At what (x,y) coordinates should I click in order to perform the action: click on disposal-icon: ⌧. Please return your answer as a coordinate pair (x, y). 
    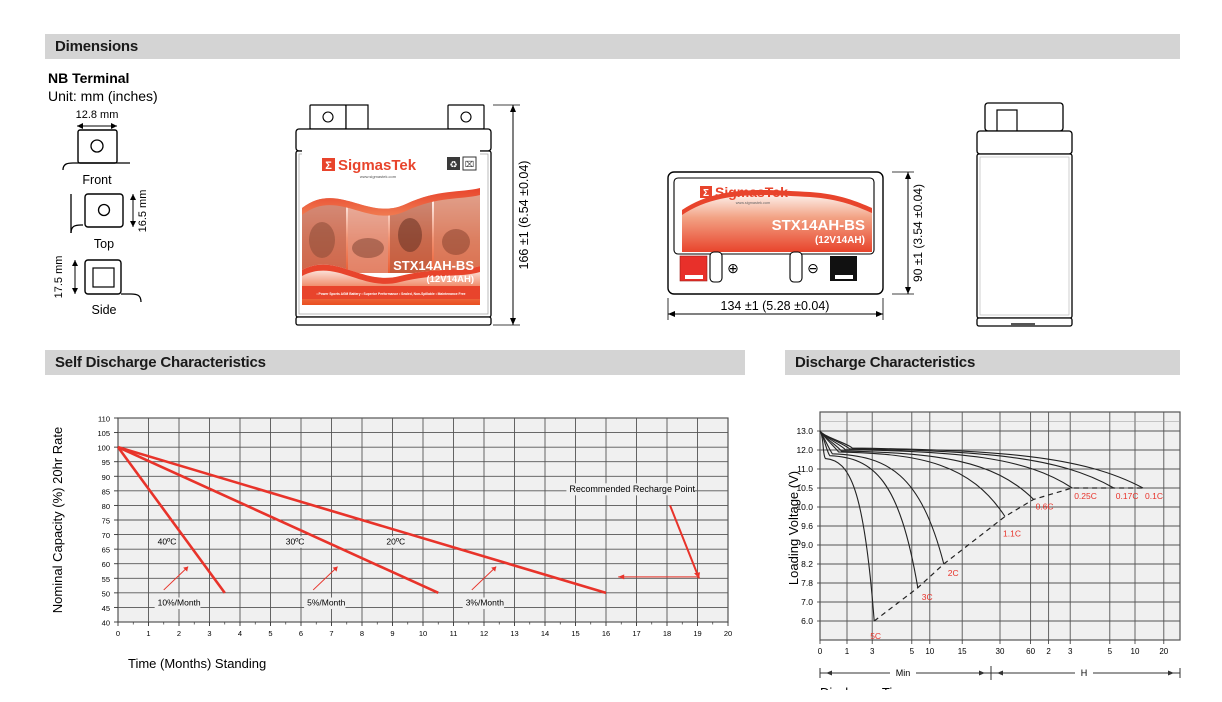
    Looking at the image, I should click on (469, 163).